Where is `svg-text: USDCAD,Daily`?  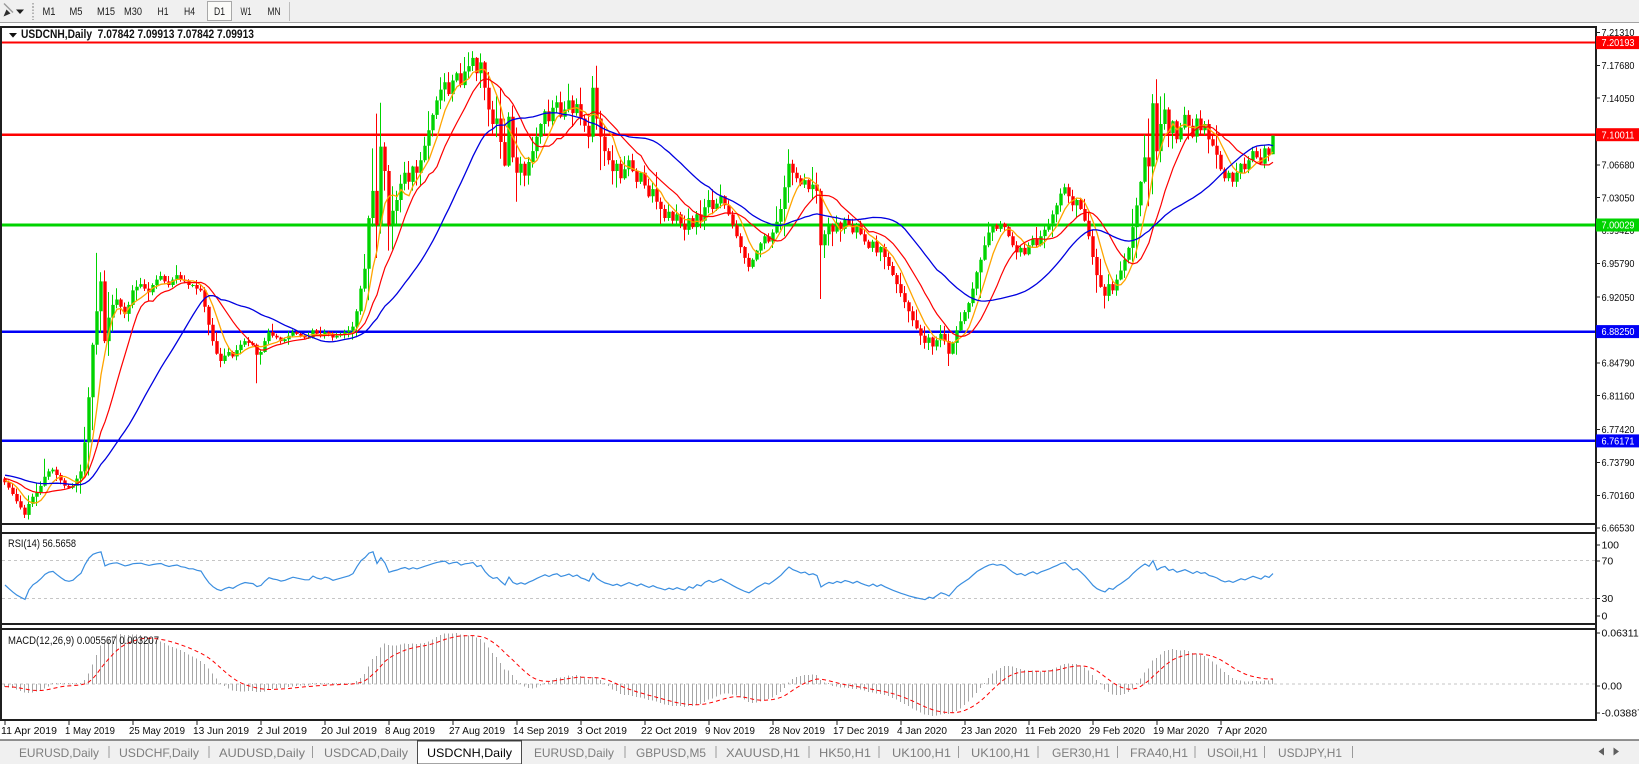
svg-text: USDCAD,Daily is located at coordinates (366, 753).